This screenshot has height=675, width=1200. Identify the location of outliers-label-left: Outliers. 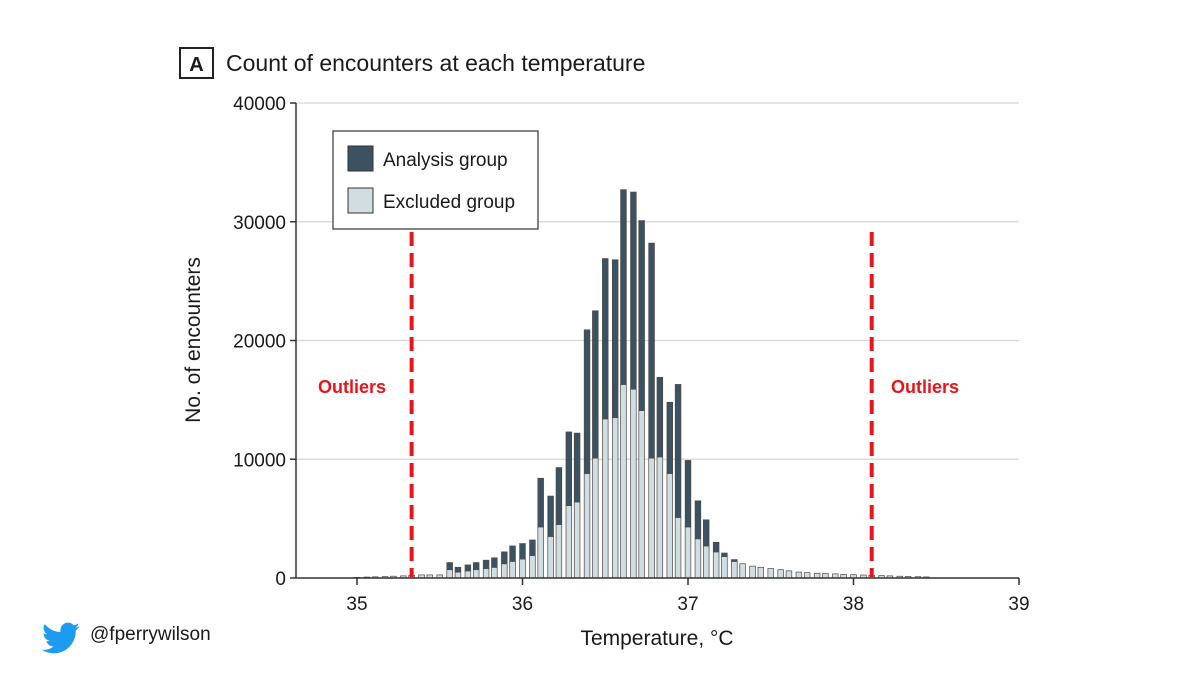
(352, 387).